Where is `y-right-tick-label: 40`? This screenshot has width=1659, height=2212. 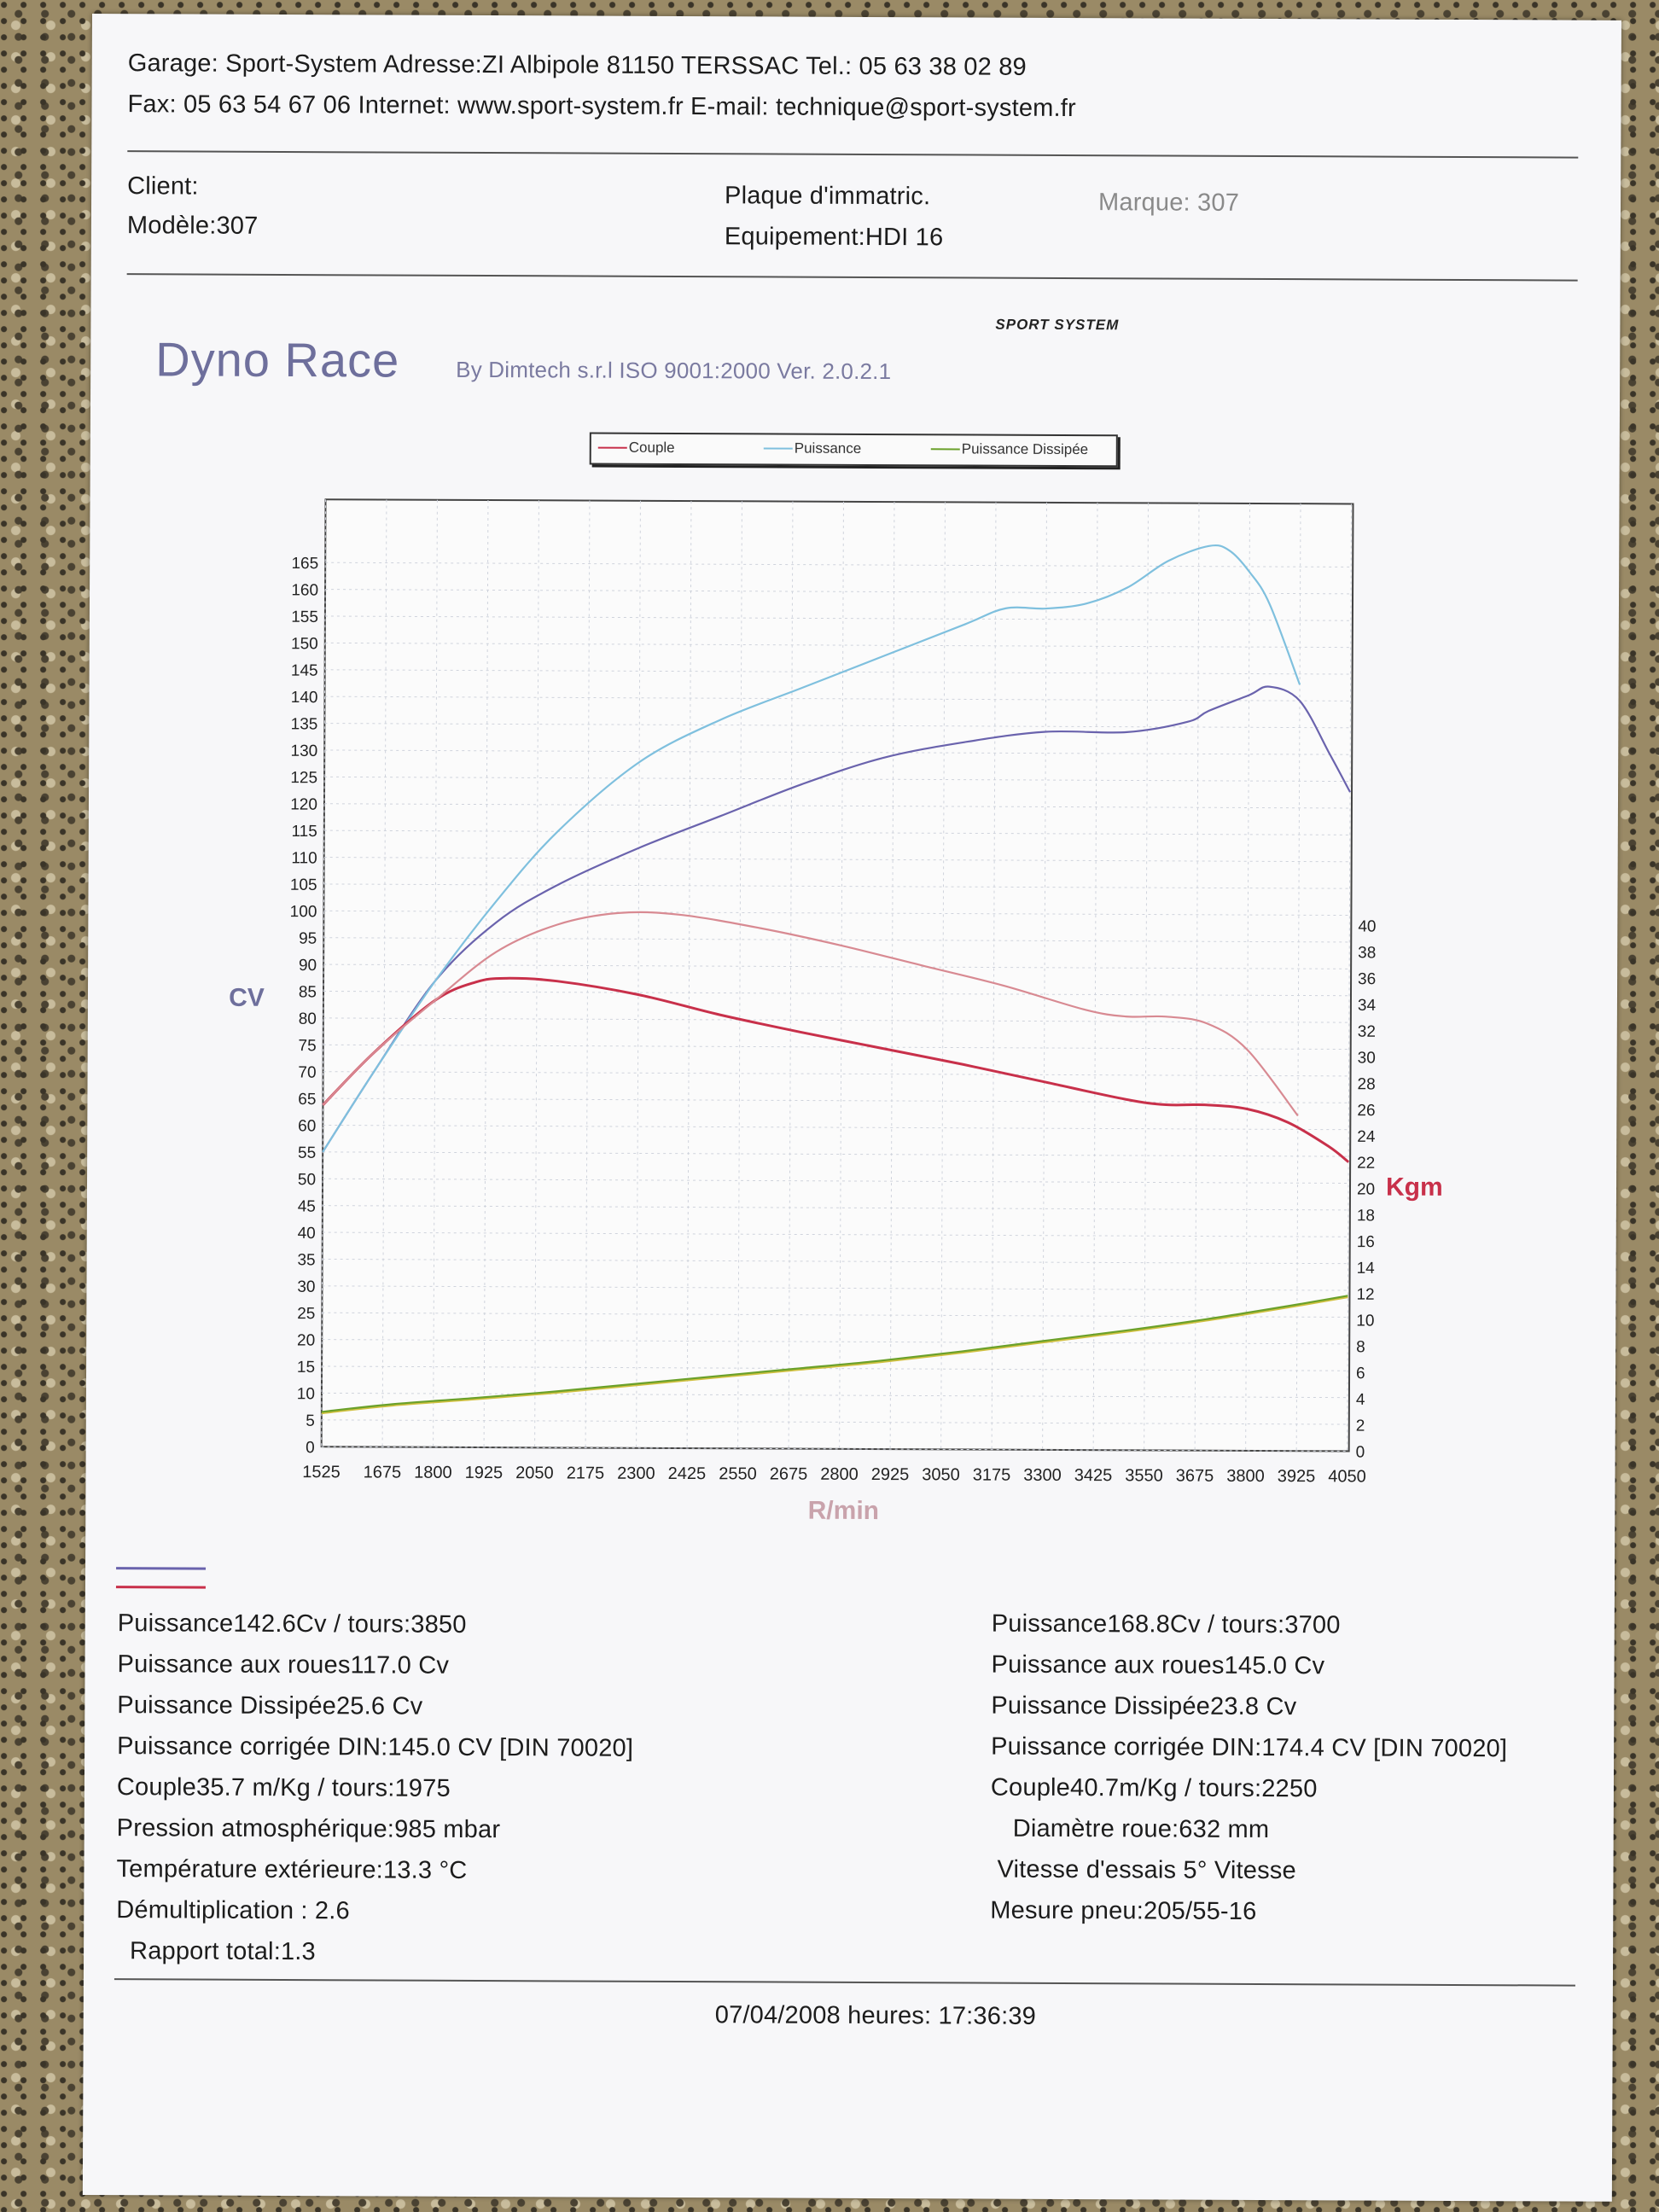
y-right-tick-label: 40 is located at coordinates (1367, 926).